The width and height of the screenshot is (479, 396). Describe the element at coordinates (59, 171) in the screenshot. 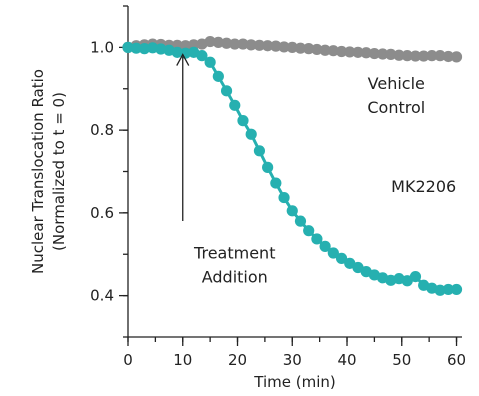

I see `y-axis-title-line2: (Normalized to t = 0)` at that location.